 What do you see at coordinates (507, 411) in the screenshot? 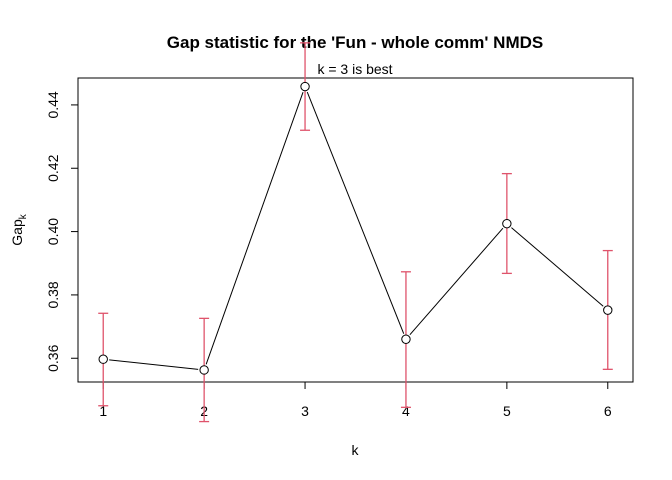
I see `x-tick-label: 5` at bounding box center [507, 411].